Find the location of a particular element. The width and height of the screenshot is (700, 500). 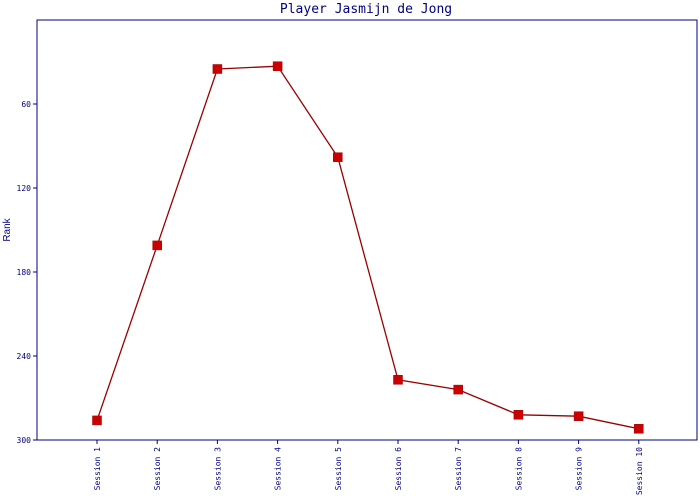

x-tick-label: Session 1 is located at coordinates (97, 469).